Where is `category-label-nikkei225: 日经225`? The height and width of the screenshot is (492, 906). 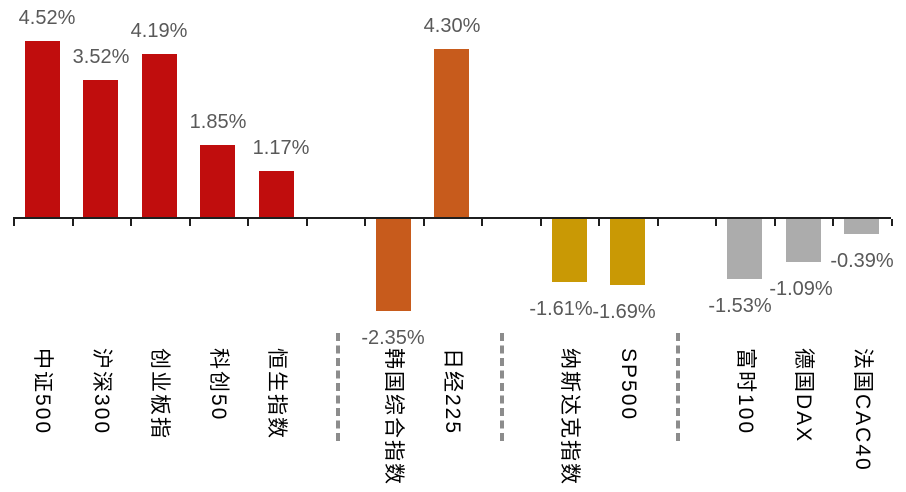
category-label-nikkei225: 日经225 is located at coordinates (452, 392).